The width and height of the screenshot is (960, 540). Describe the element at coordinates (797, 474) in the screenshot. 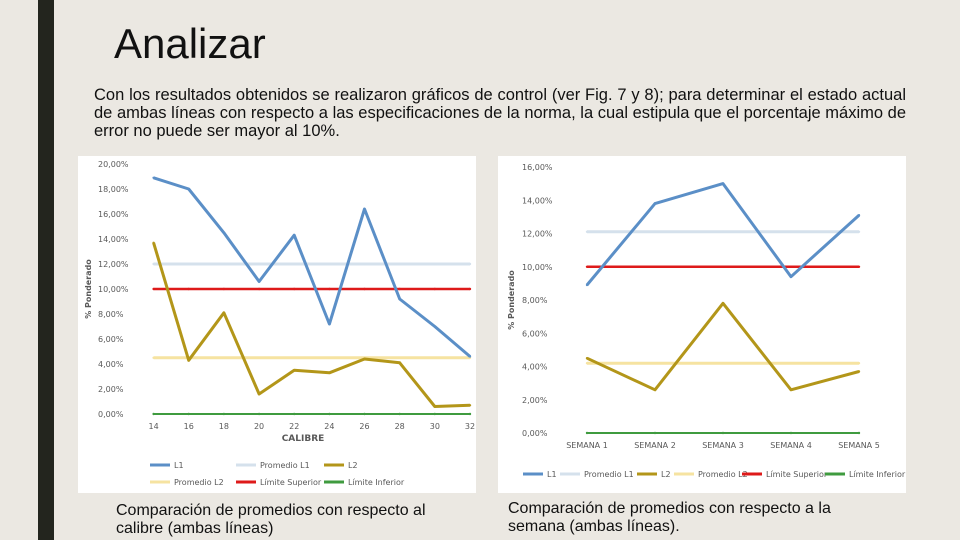

I see `semana-legend-label-limite-superior: Límite Superior` at that location.